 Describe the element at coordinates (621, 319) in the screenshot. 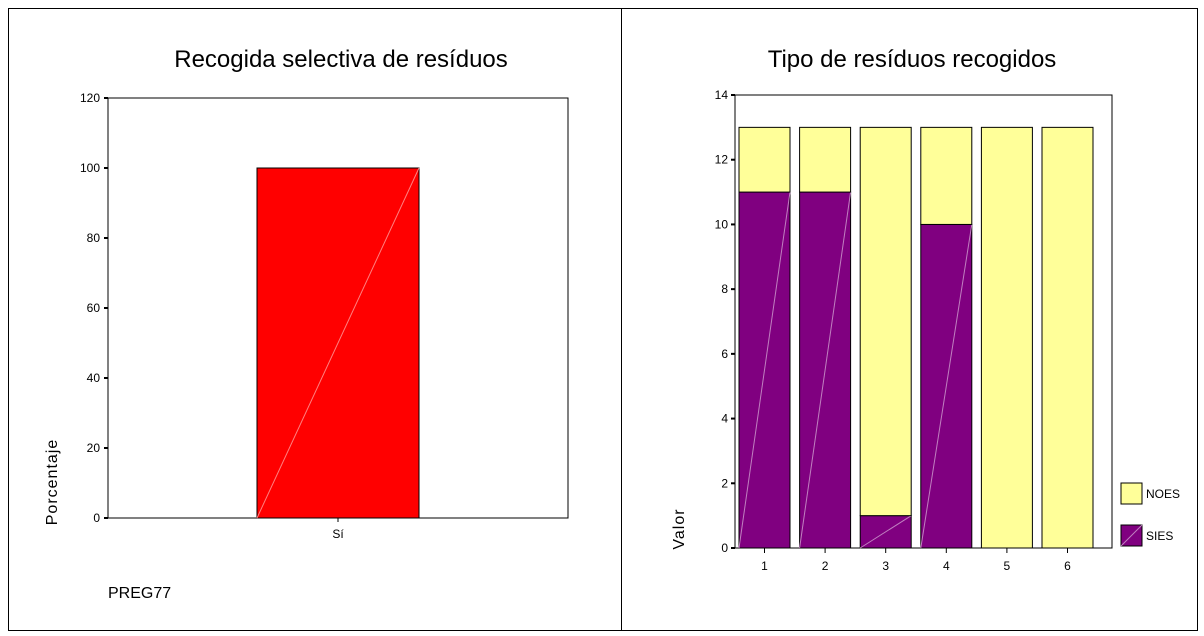

I see `panel-divider` at that location.